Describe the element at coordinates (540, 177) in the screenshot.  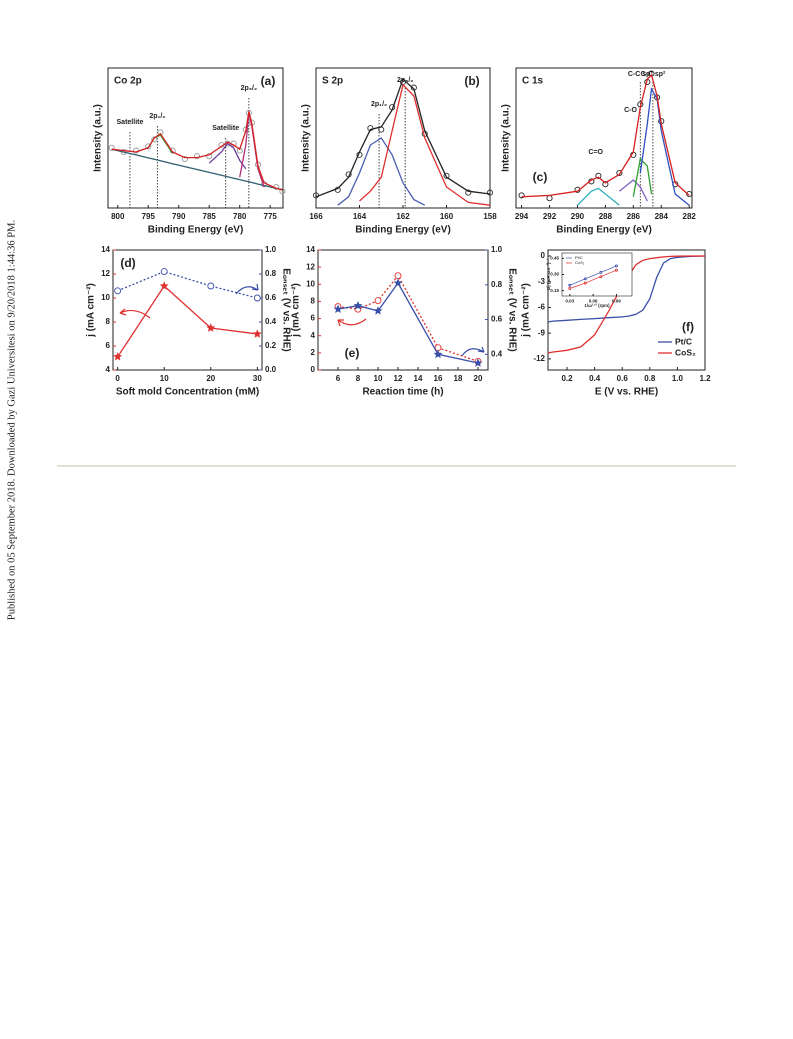
I see `panel-label: (c)` at that location.